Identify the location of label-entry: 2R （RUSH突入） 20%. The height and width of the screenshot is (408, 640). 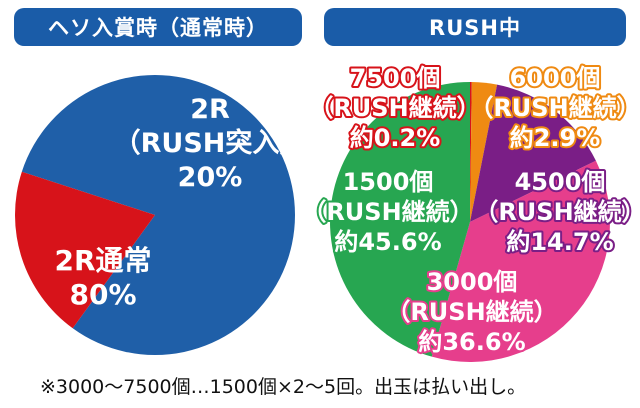
(210, 143).